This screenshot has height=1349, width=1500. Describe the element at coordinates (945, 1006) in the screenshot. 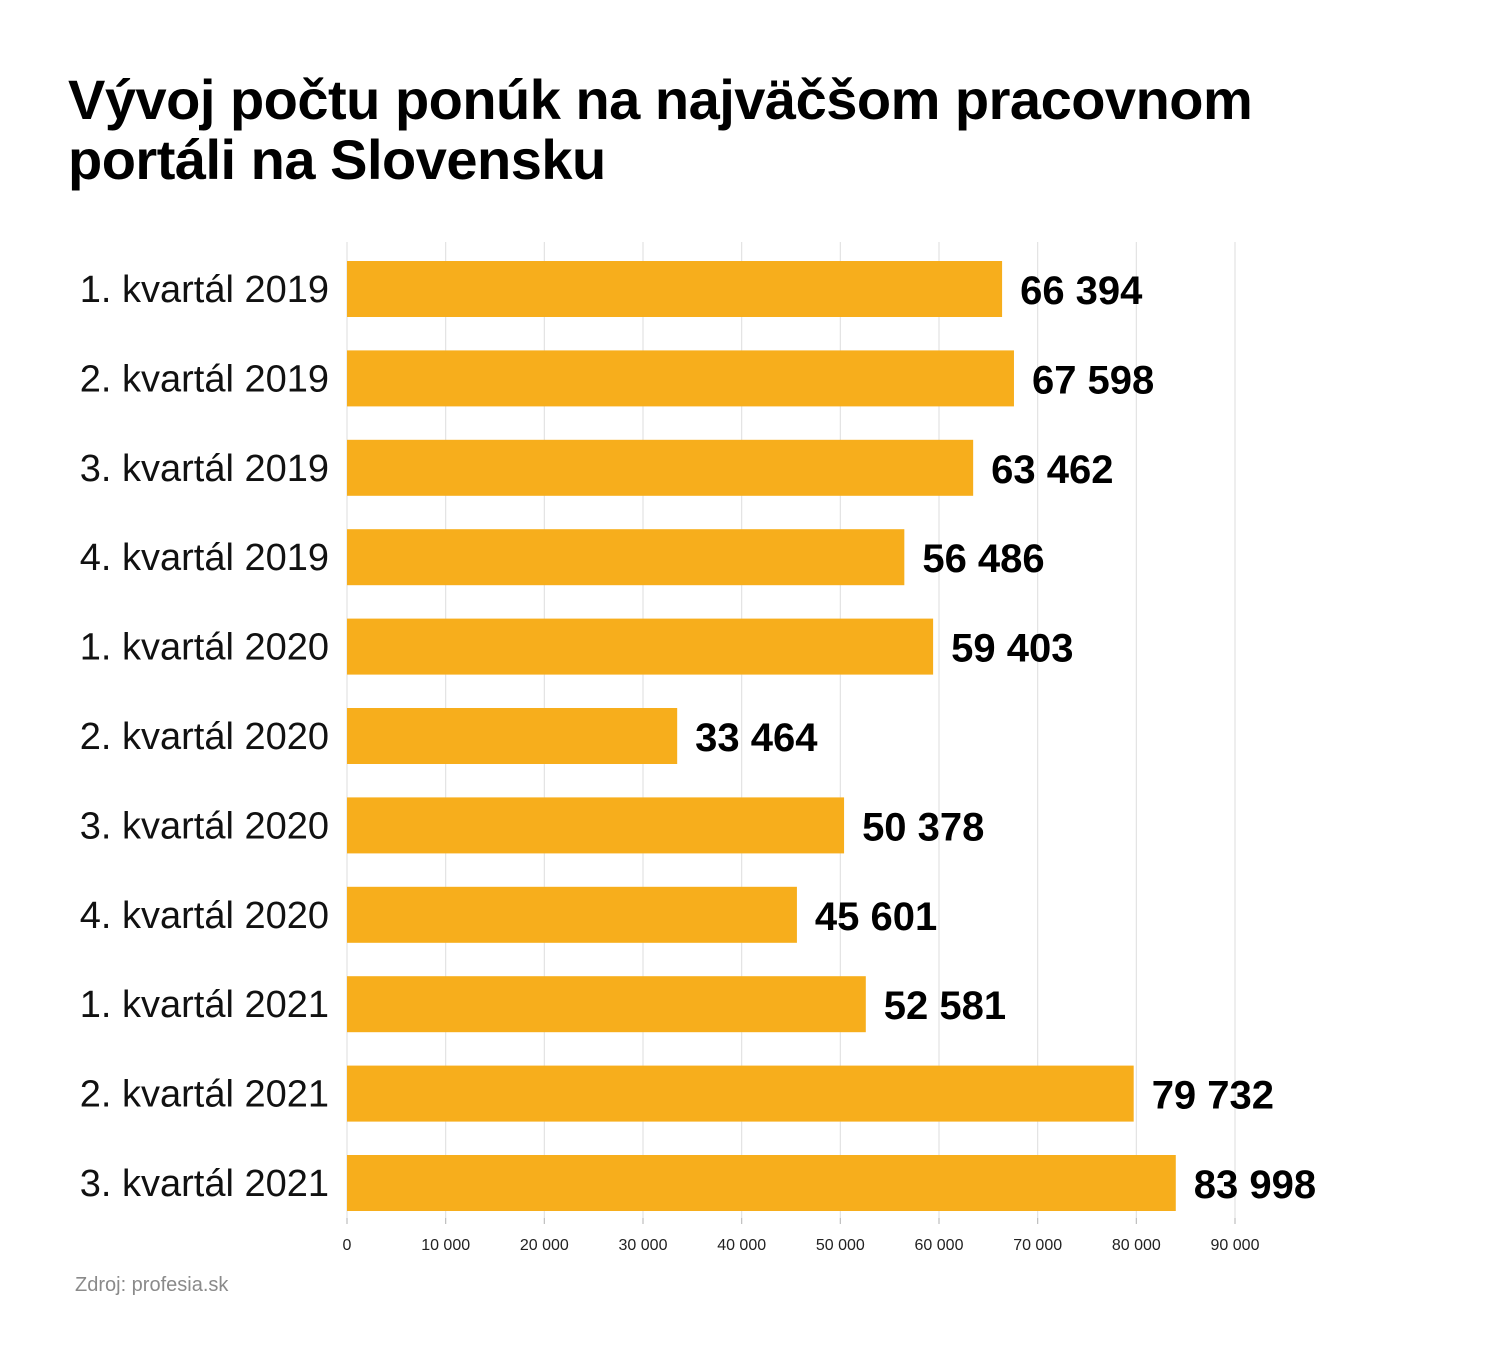

I see `value-label: 52 581` at that location.